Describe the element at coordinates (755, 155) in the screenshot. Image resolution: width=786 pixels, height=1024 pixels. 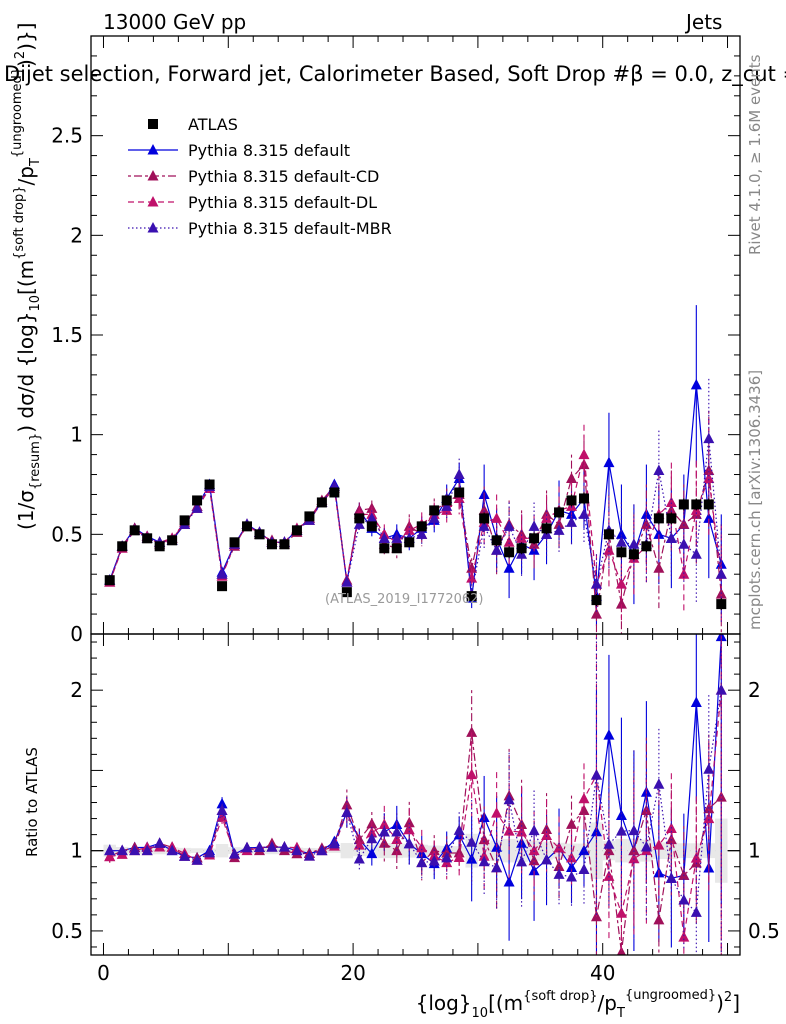
I see `rivet-version-label: Rivet 4.1.0, ≥ 1.6M events` at that location.